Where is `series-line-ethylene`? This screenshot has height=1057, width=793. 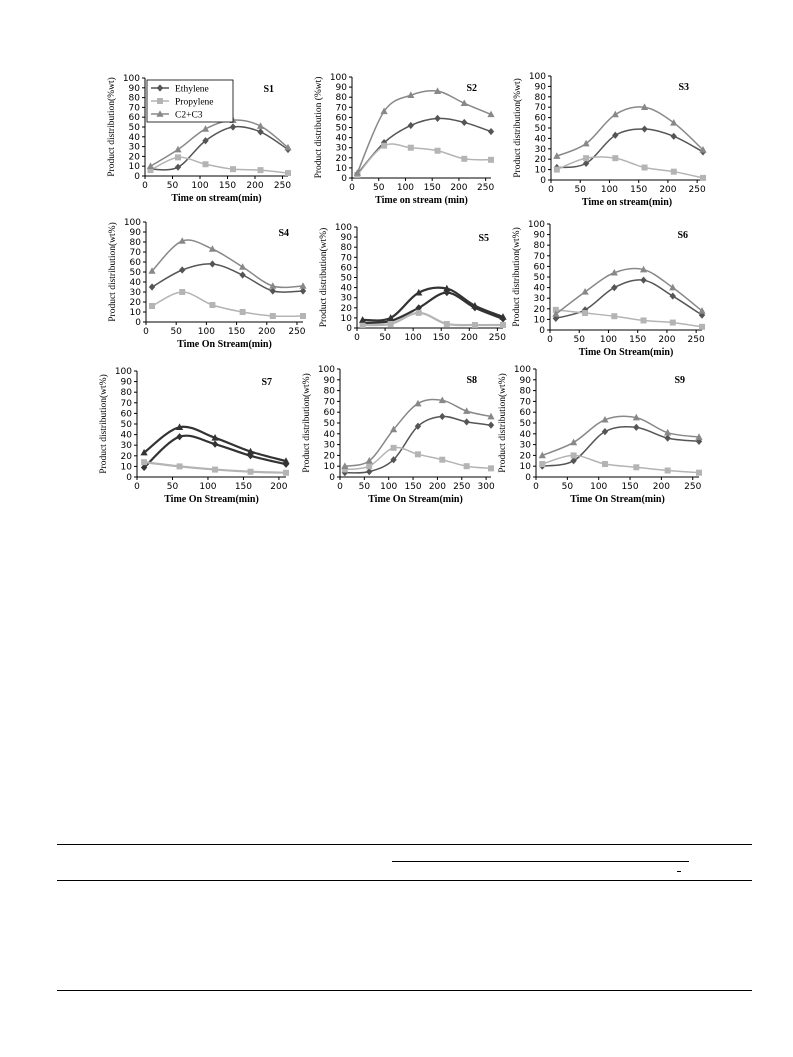
series-line-ethylene is located at coordinates (219, 148).